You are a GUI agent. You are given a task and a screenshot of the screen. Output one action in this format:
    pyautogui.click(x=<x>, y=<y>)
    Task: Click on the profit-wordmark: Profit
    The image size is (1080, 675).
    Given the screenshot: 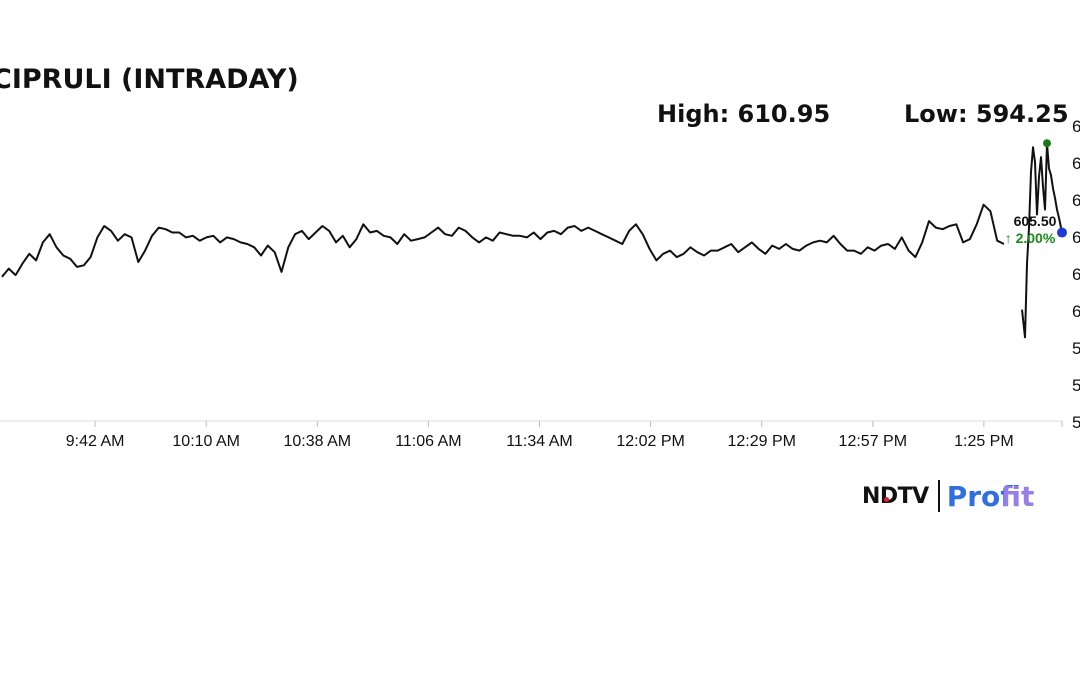 What is the action you would take?
    pyautogui.click(x=990, y=496)
    